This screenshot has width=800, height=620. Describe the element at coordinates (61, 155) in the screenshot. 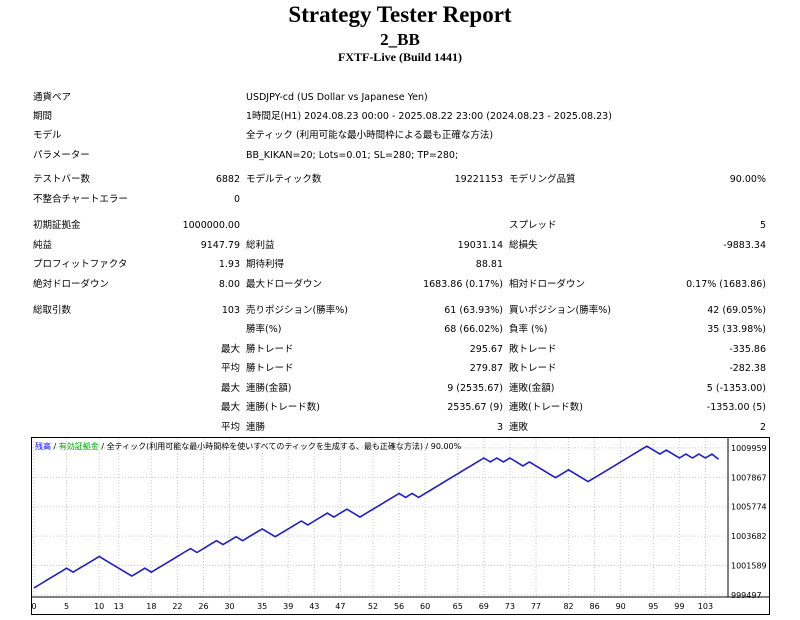

I see `params-label: パラメーター` at that location.